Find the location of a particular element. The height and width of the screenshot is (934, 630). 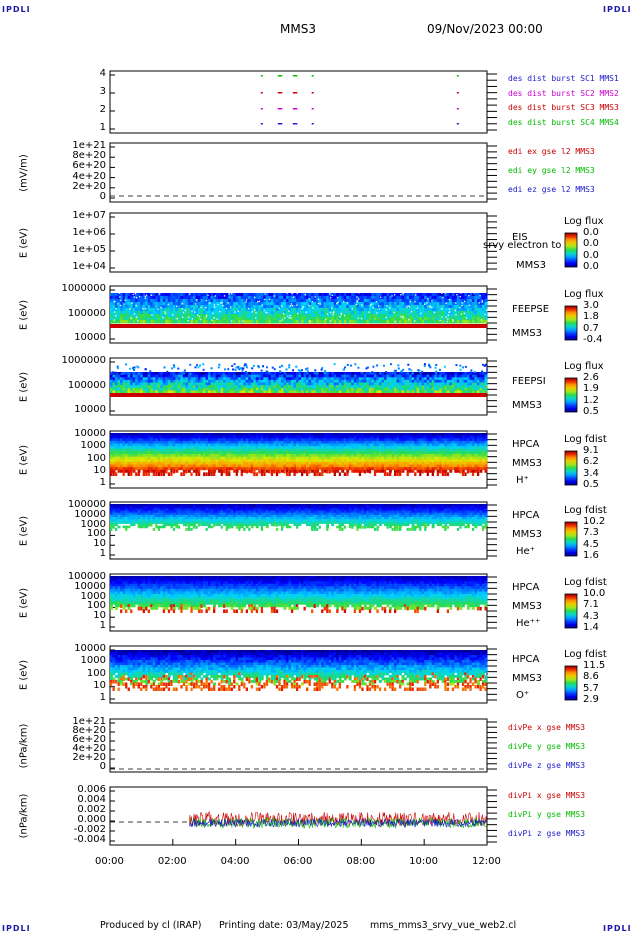

divpe-ytick-label: 2e+20 is located at coordinates (89, 757).